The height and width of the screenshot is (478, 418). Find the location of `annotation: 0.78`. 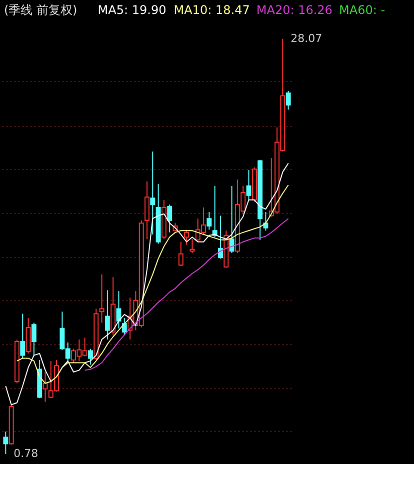

annotation: 0.78 is located at coordinates (26, 453).